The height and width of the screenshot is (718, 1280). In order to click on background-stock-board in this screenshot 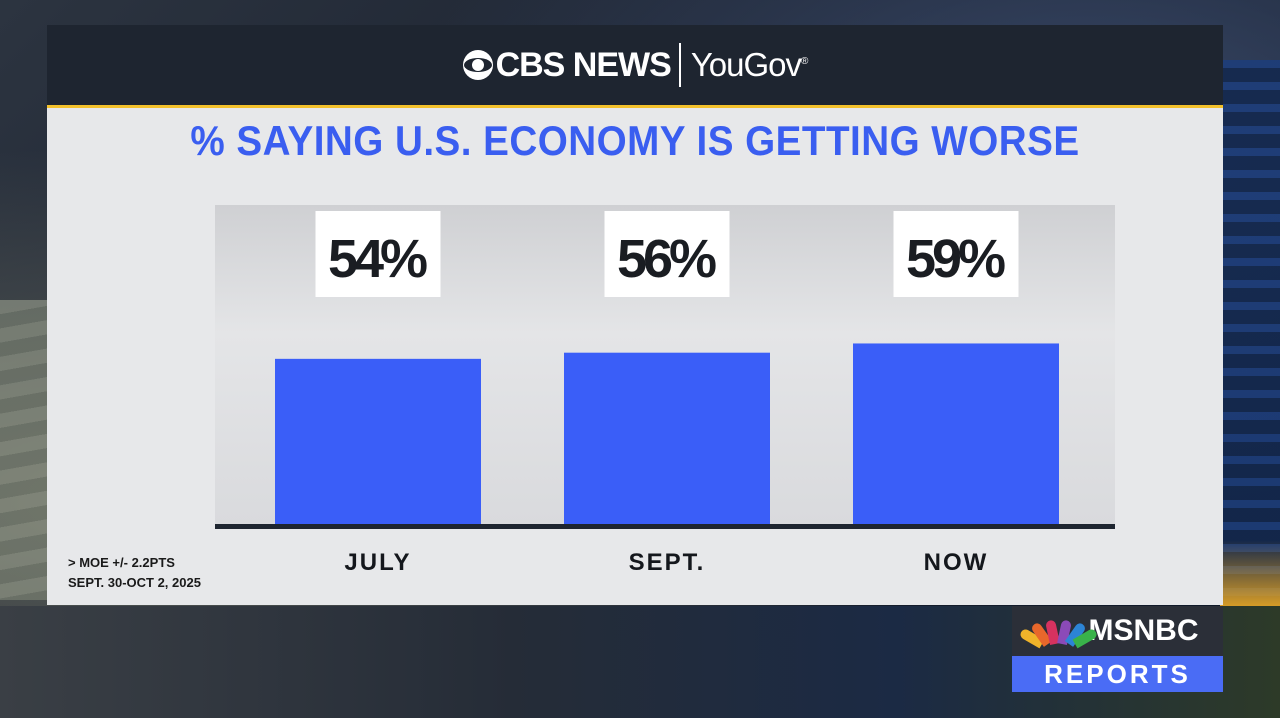, I will do `click(1250, 340)`.